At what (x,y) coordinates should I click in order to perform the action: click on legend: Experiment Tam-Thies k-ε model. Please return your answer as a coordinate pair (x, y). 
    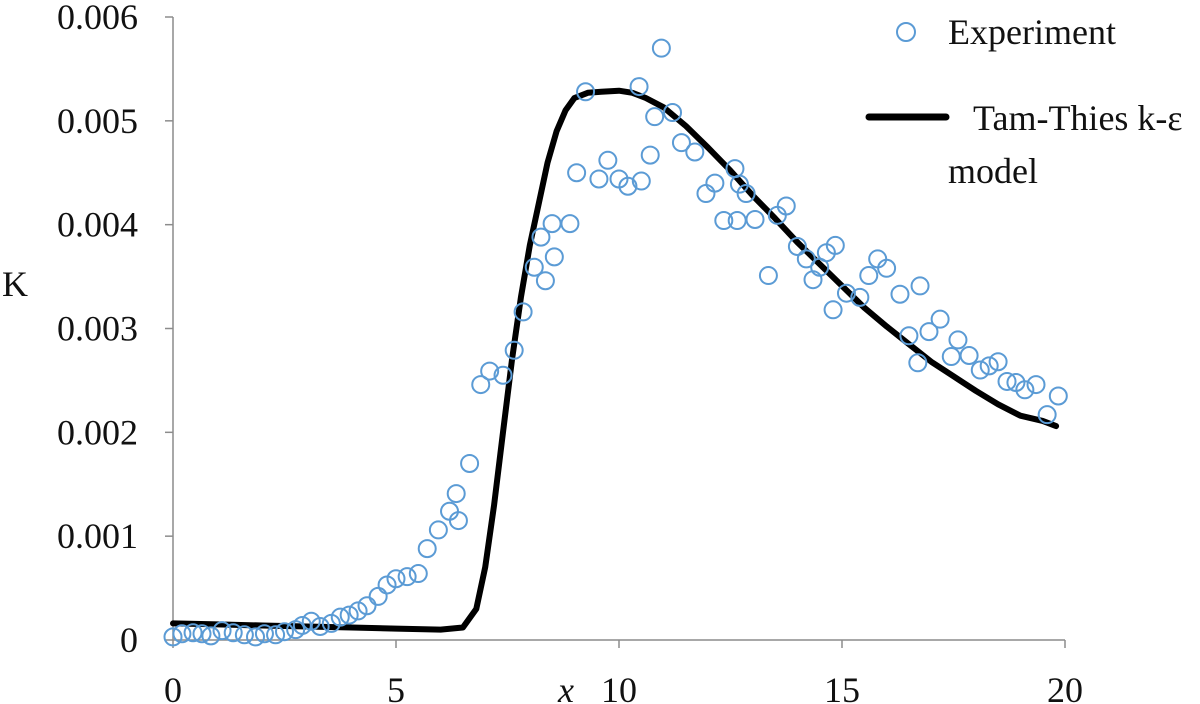
    Looking at the image, I should click on (1024, 101).